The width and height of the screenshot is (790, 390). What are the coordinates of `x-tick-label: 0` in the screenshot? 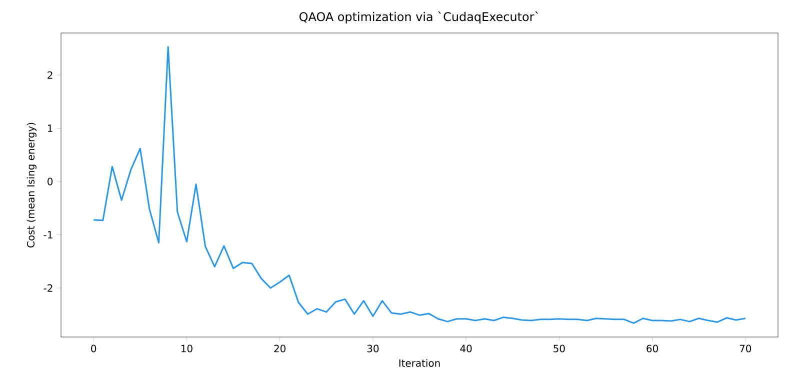 It's located at (93, 348).